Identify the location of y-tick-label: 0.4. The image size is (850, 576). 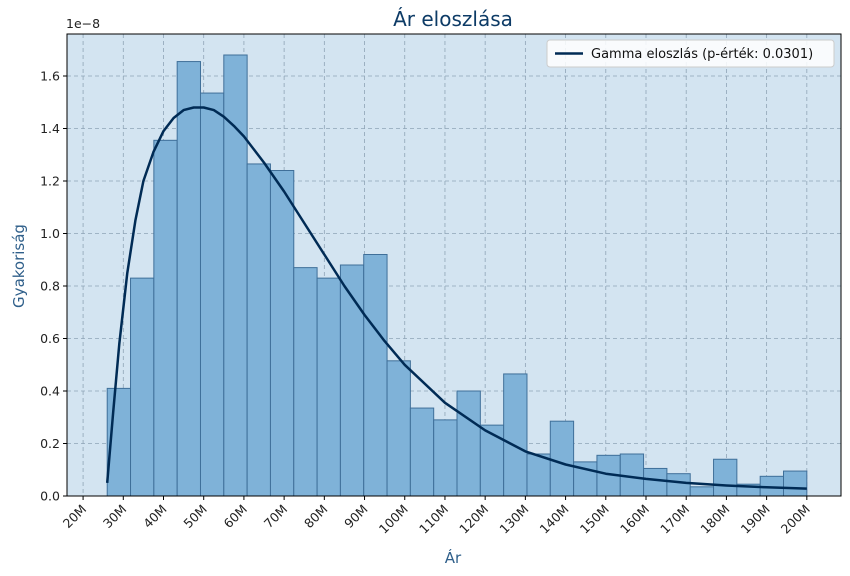
(50, 391).